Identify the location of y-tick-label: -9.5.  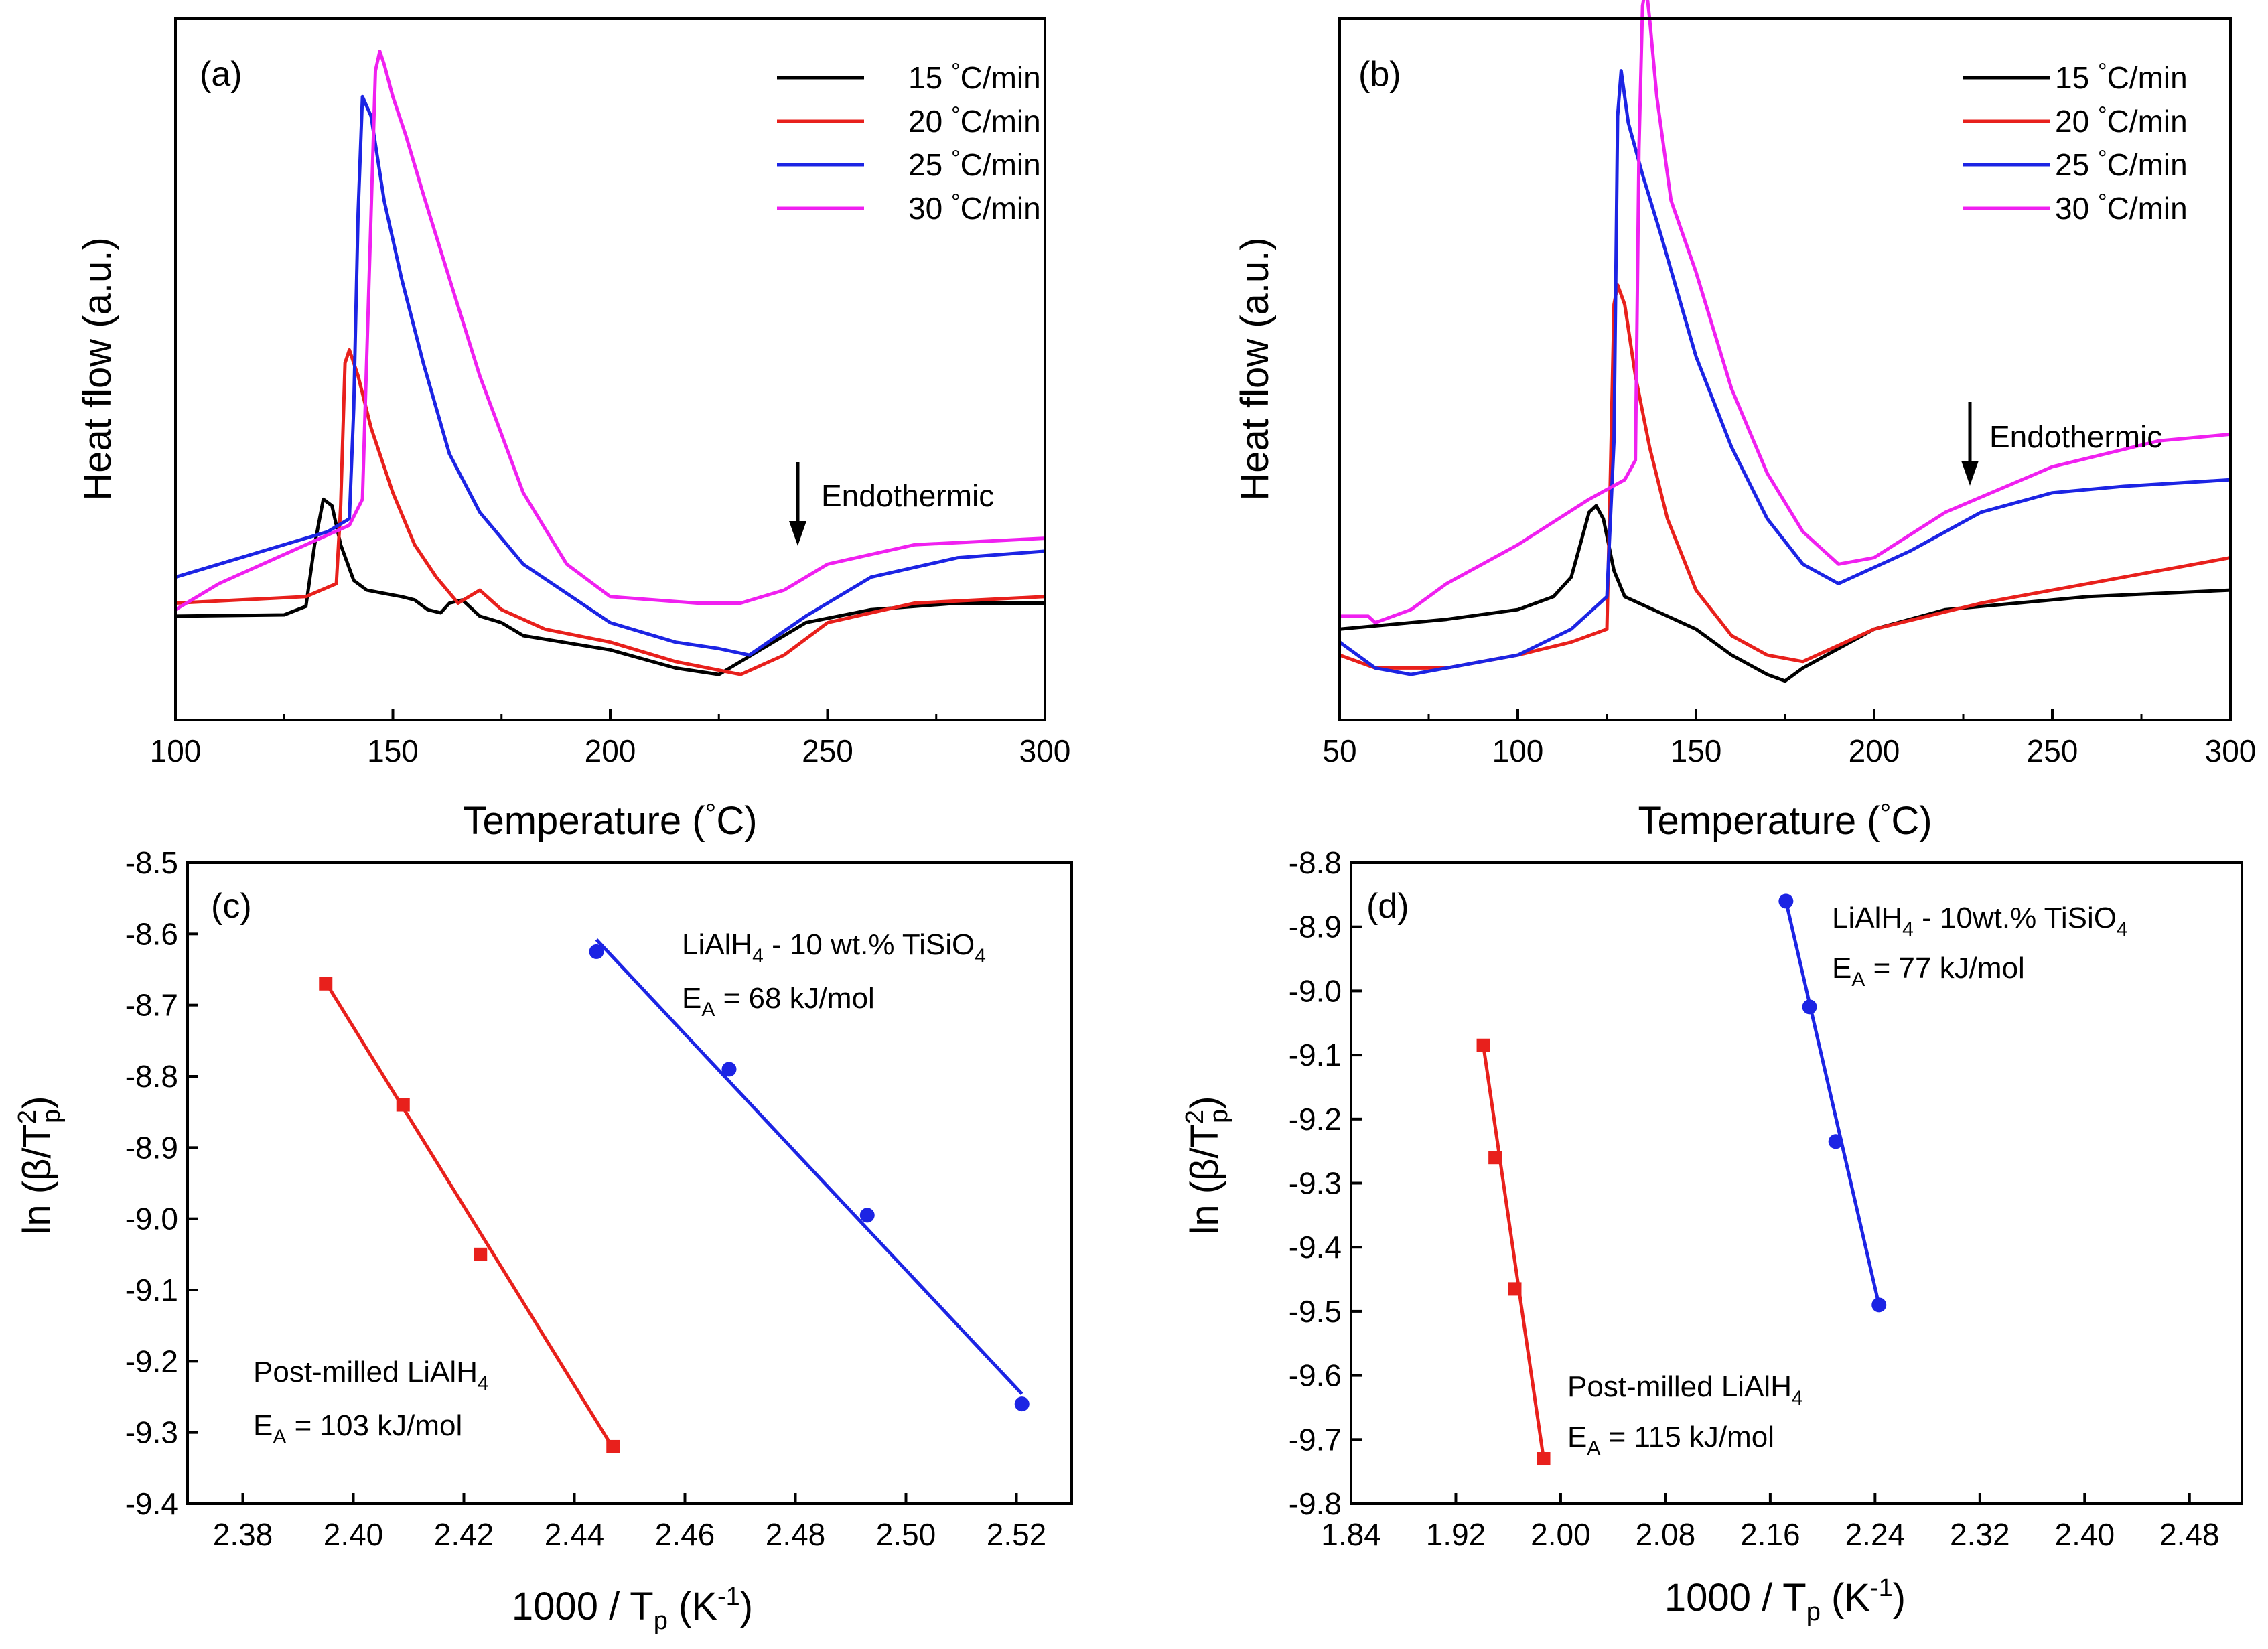
(1315, 1311).